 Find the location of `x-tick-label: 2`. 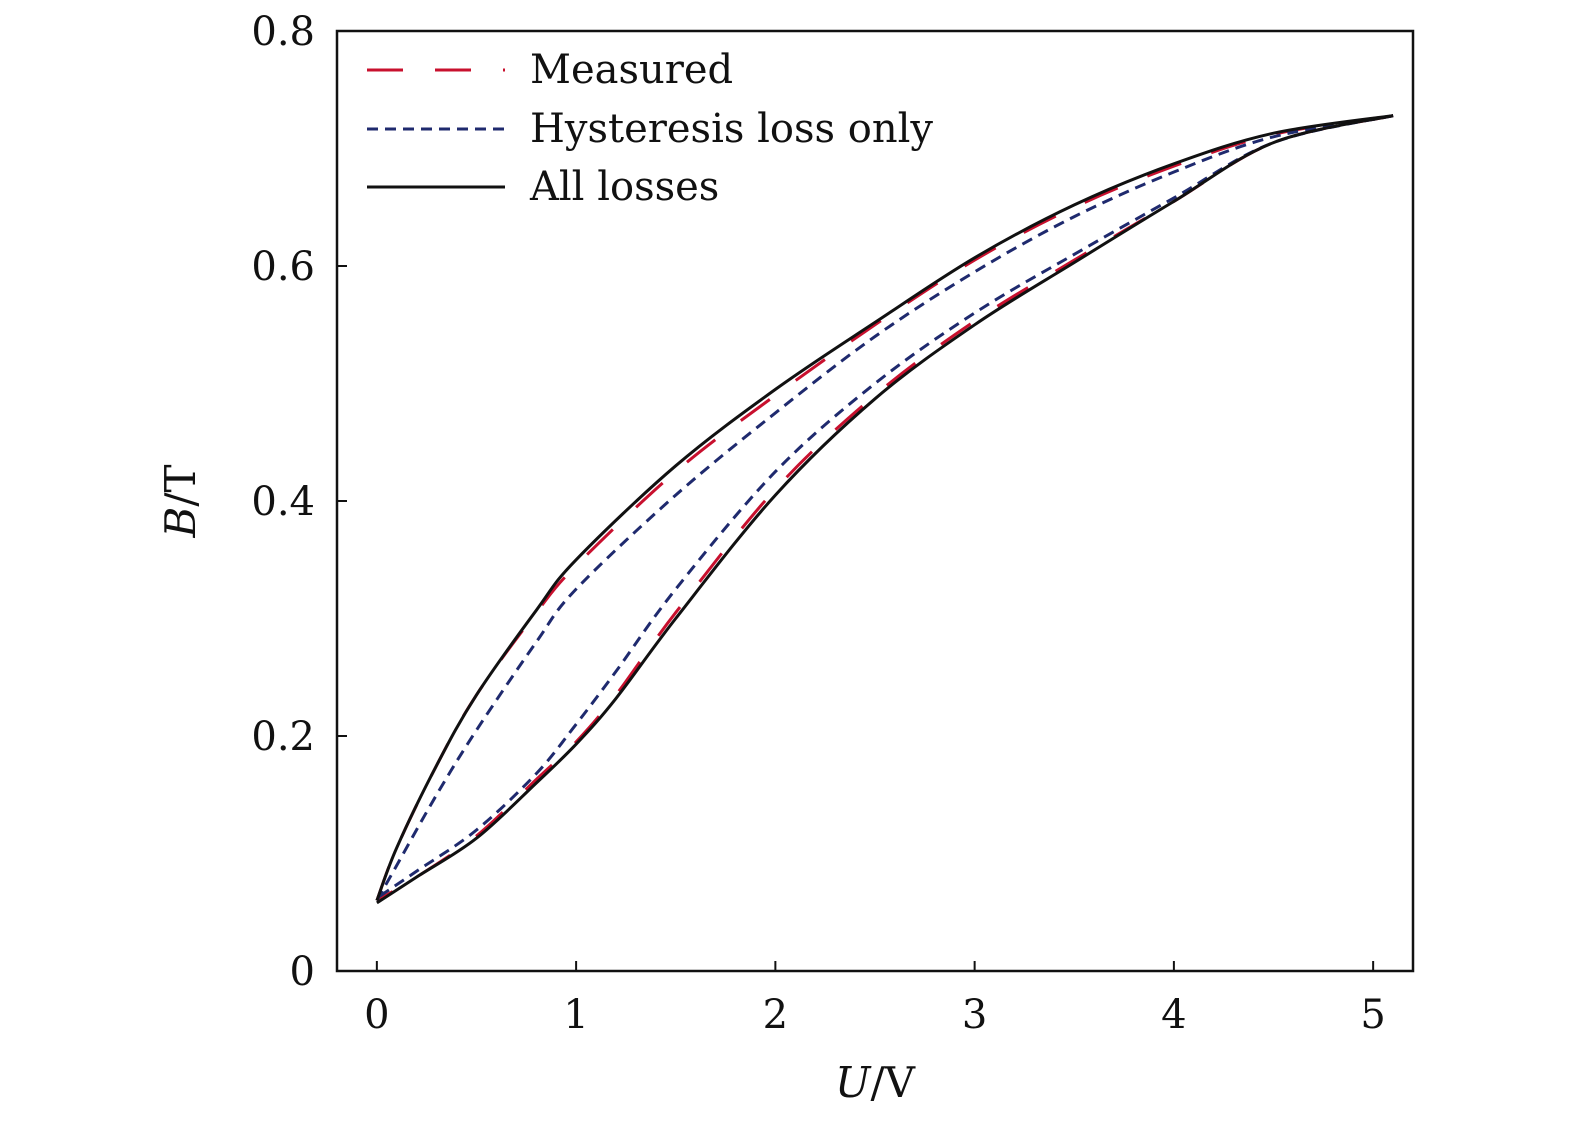

x-tick-label: 2 is located at coordinates (775, 1015).